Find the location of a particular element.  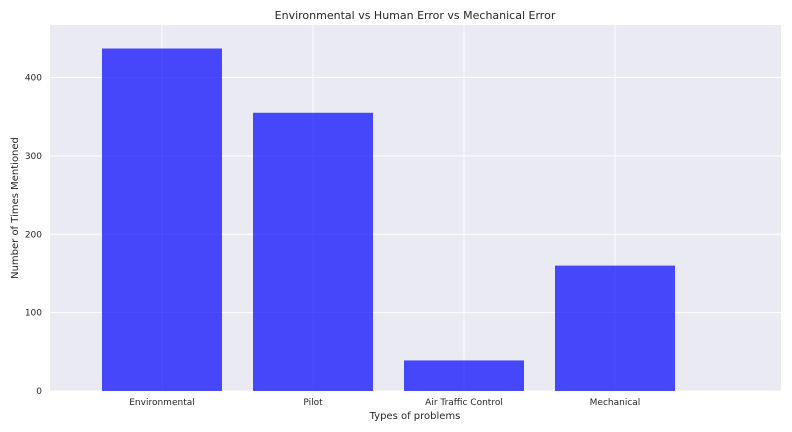

y-tick-label: 100 is located at coordinates (33, 314).